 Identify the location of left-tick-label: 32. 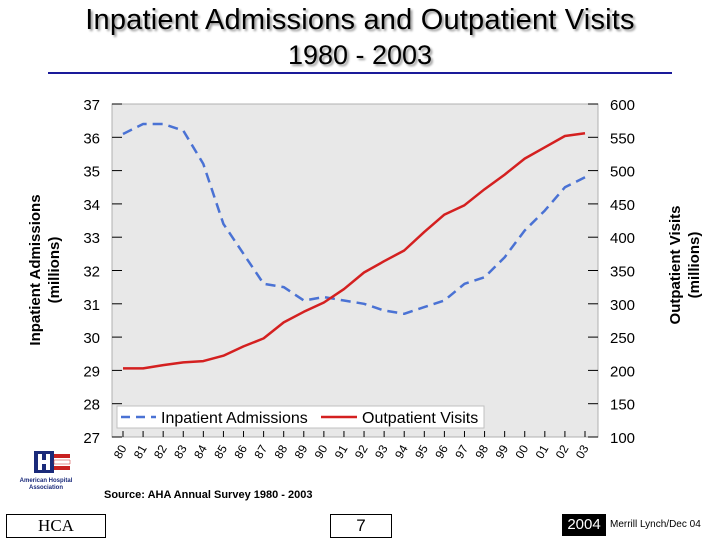
(91, 272).